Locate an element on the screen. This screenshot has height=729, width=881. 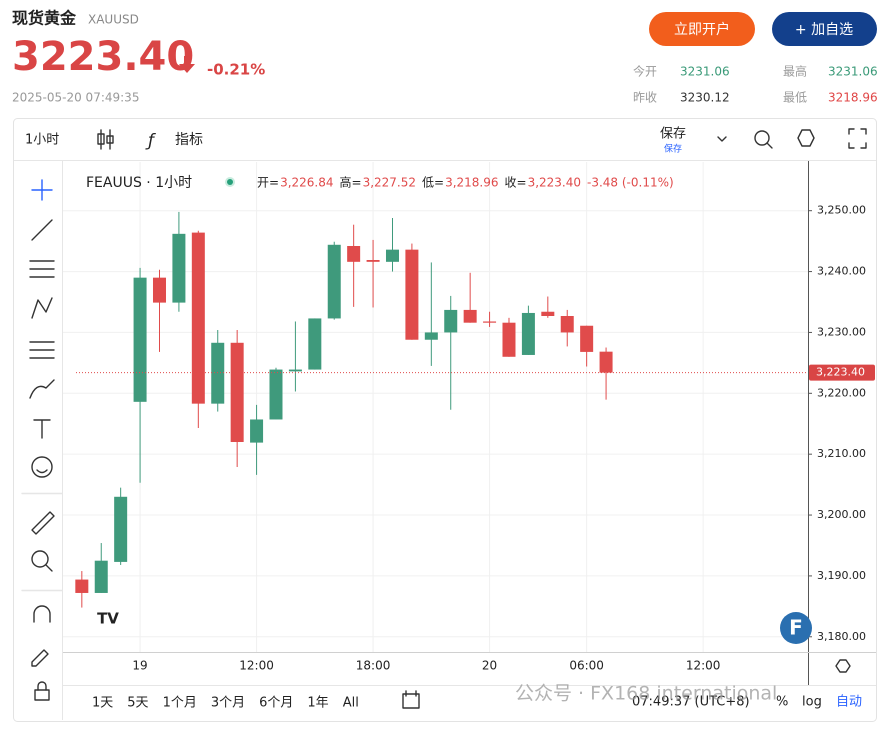
last-price-label: 3,223.40 is located at coordinates (840, 372).